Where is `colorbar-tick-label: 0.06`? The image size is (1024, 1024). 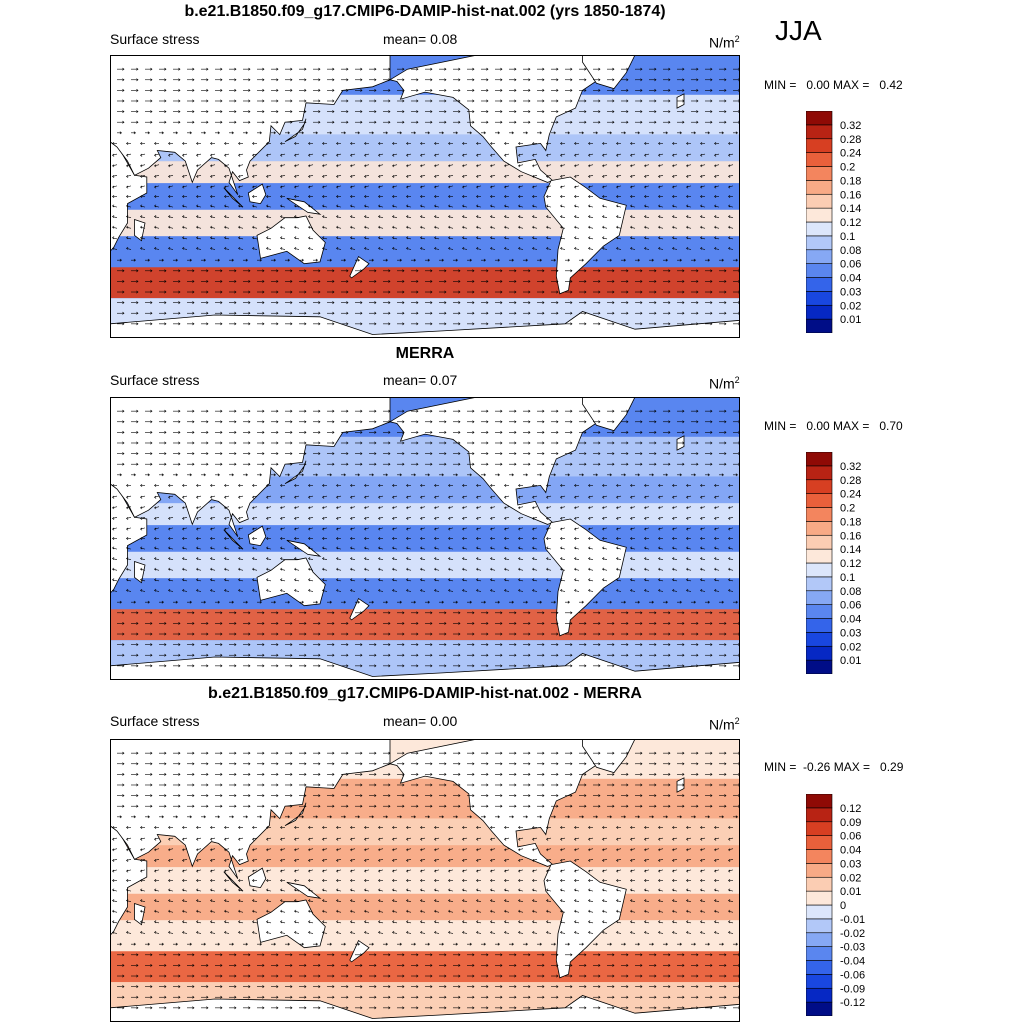
colorbar-tick-label: 0.06 is located at coordinates (850, 265).